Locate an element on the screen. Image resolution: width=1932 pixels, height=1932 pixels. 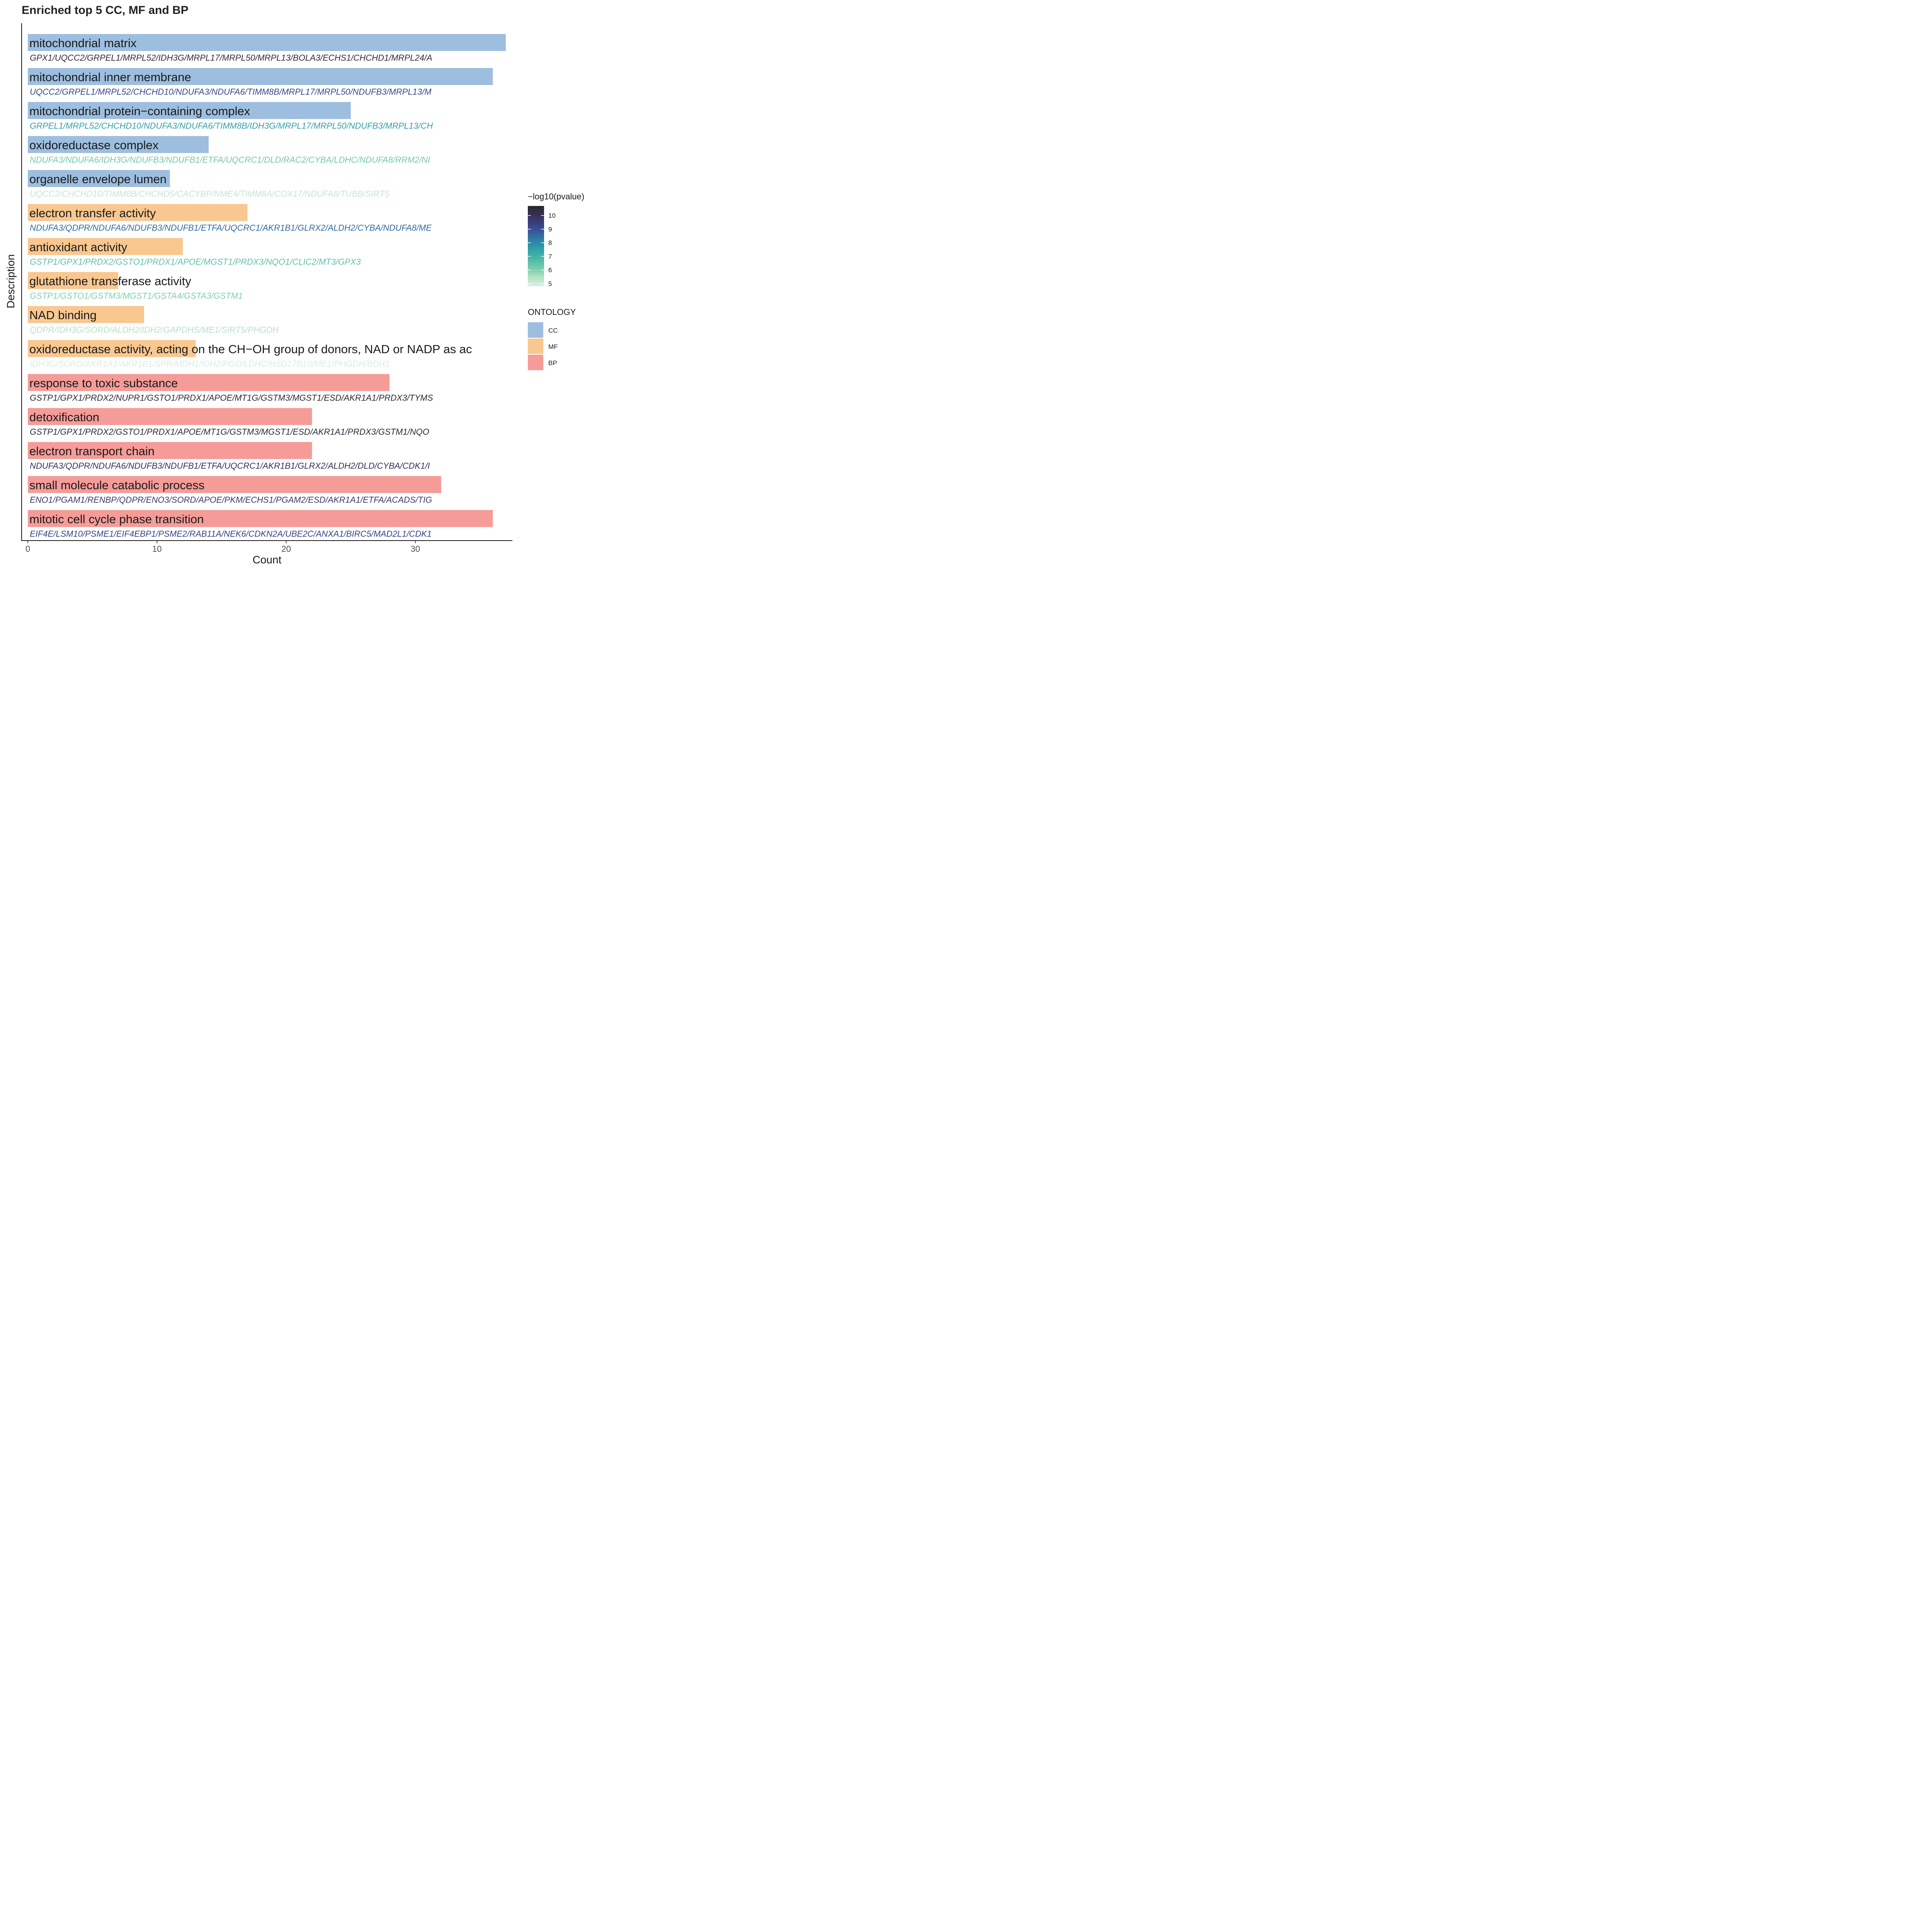
bar-electron-transfer-activity is located at coordinates (138, 212).